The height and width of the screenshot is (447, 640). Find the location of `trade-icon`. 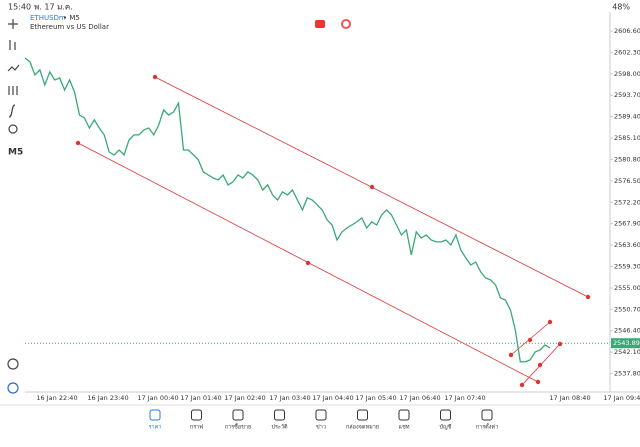

trade-icon is located at coordinates (13, 364).